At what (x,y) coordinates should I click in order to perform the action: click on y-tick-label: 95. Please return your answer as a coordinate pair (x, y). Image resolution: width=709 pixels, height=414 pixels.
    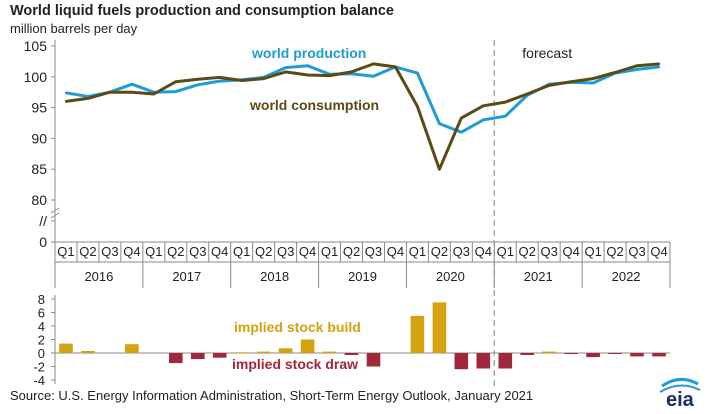
    Looking at the image, I should click on (39, 108).